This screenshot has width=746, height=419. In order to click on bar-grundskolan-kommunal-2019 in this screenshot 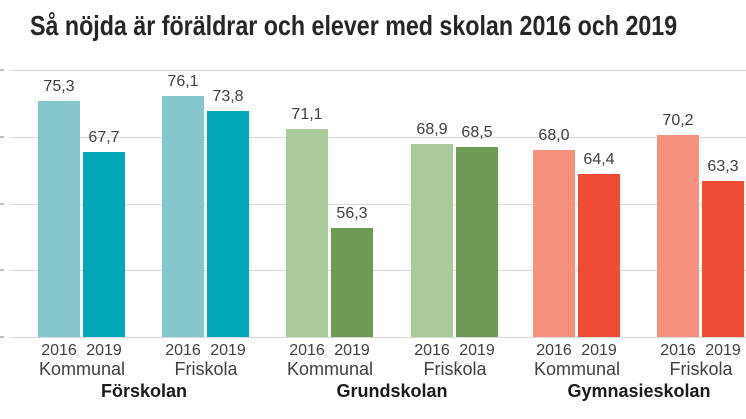, I will do `click(352, 282)`.